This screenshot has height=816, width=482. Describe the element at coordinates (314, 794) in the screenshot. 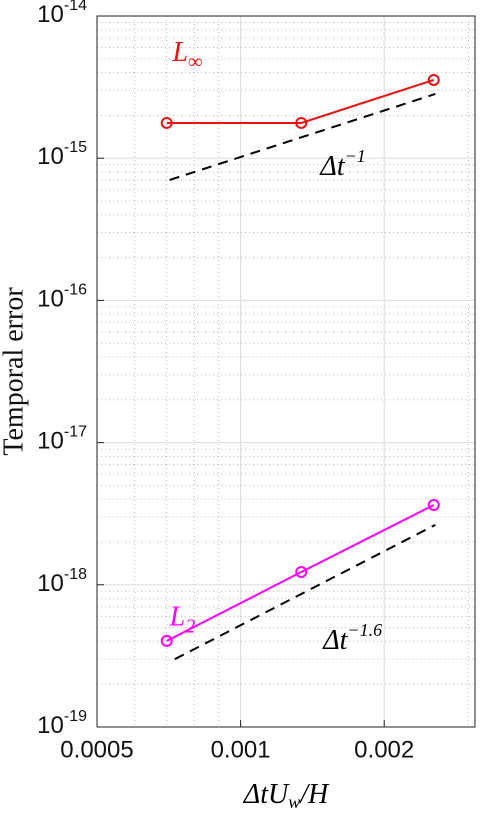

I see `x-label-rest: /H` at that location.